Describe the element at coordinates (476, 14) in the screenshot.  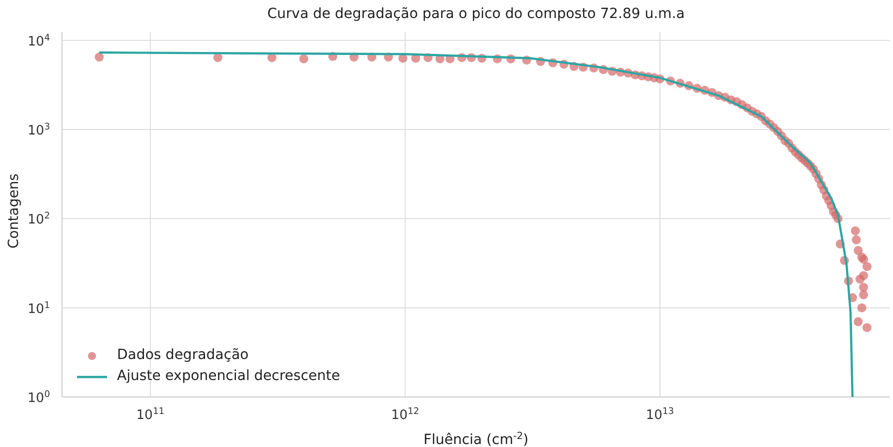
I see `chart-title: Curva de degradação para o pico do composto 72.89 u.m.a` at that location.